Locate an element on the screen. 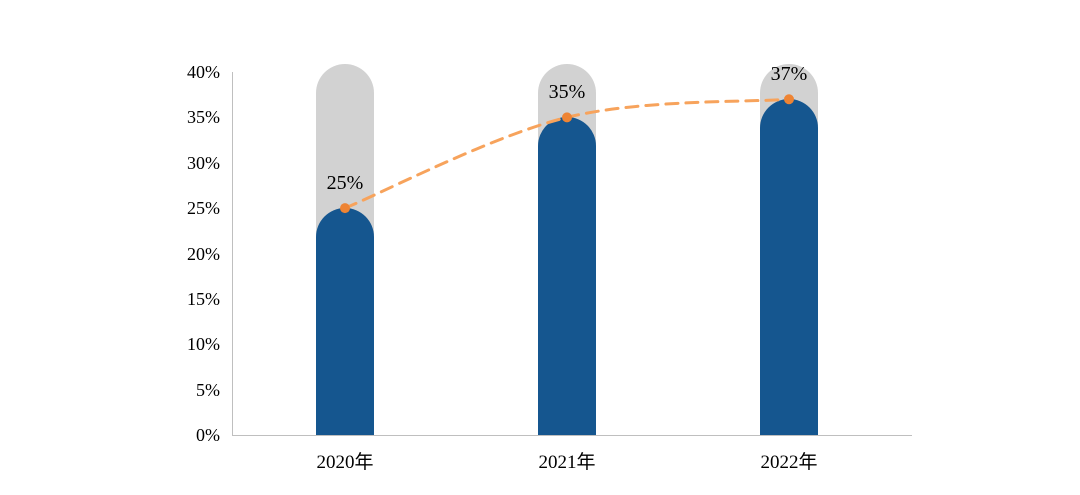  y-axis-tick-label: 25% is located at coordinates (203, 208).